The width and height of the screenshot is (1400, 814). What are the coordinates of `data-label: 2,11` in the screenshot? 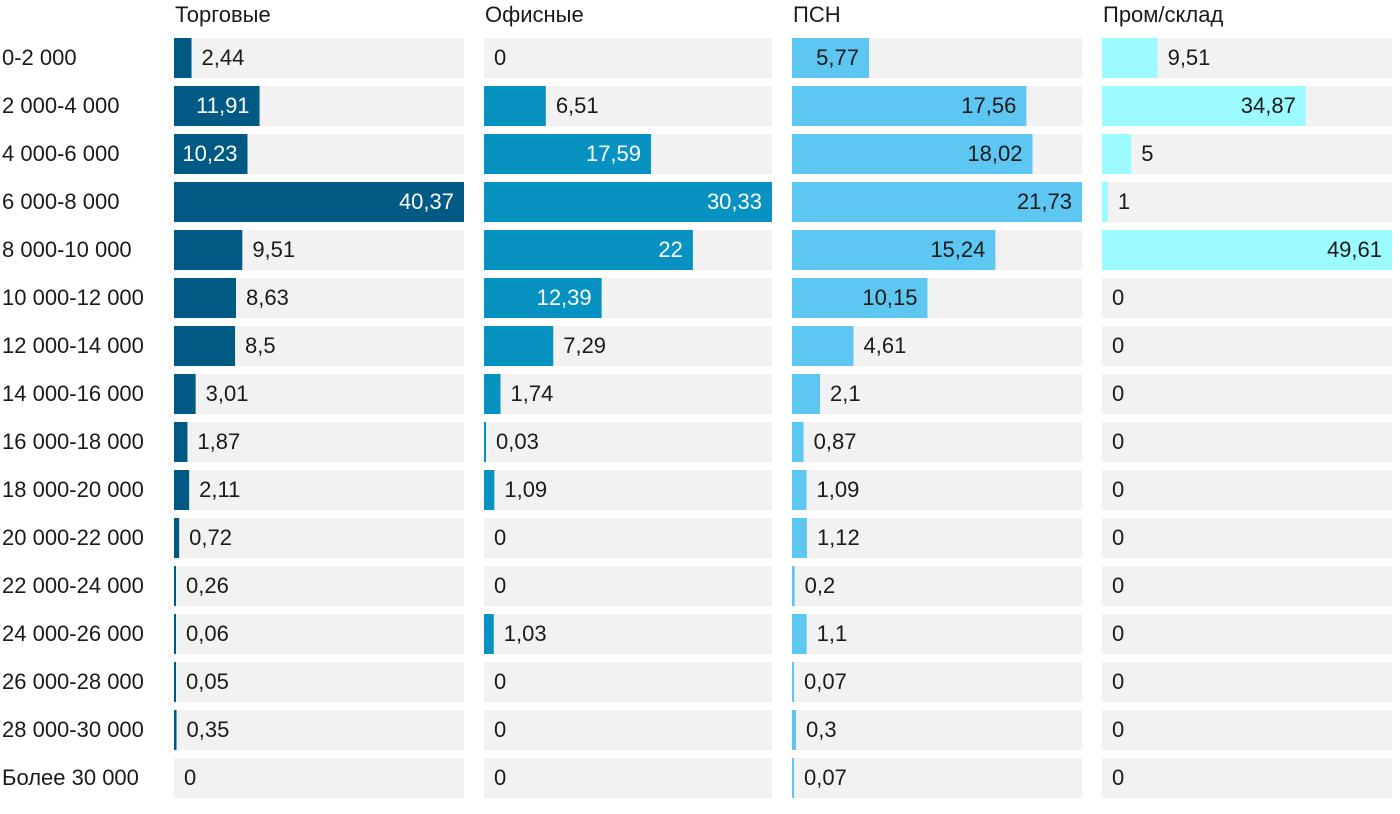 It's located at (219, 489).